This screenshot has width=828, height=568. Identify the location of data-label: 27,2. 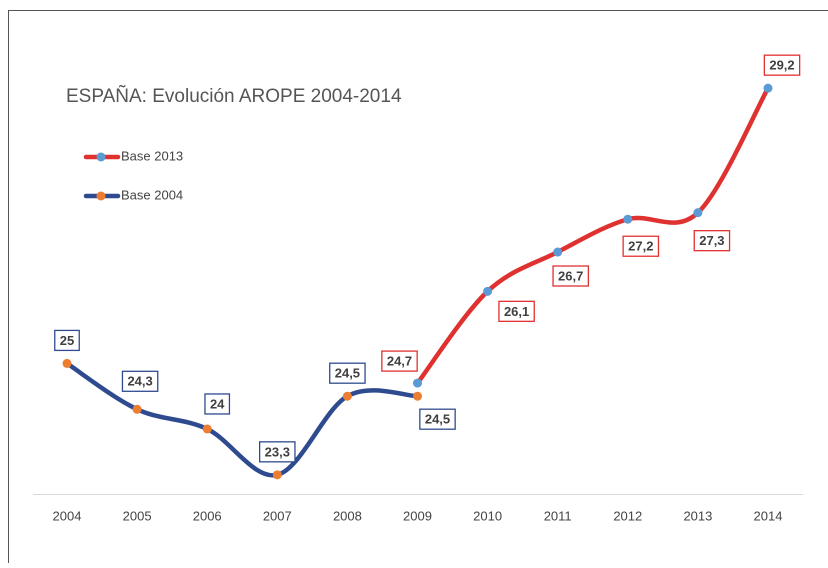
(640, 246).